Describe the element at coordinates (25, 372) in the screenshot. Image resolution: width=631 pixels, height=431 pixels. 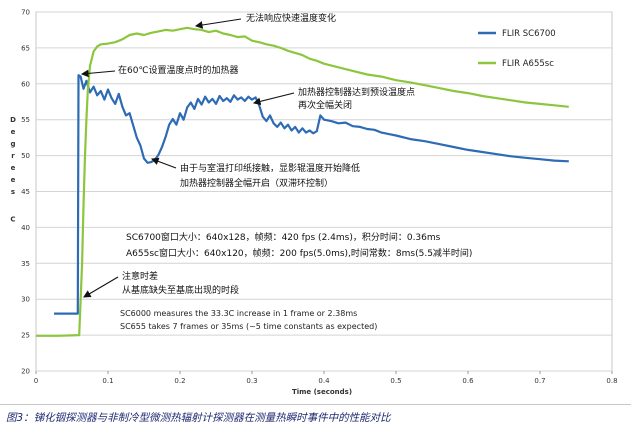
I see `y-tick-label: 20` at that location.